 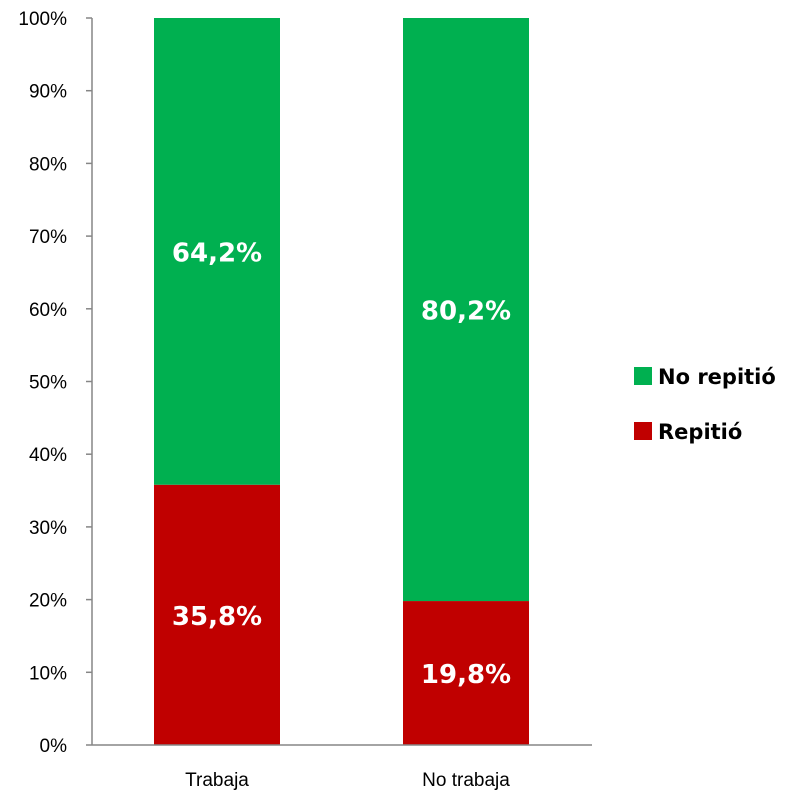 What do you see at coordinates (42, 19) in the screenshot?
I see `y-tick-label: 100%` at bounding box center [42, 19].